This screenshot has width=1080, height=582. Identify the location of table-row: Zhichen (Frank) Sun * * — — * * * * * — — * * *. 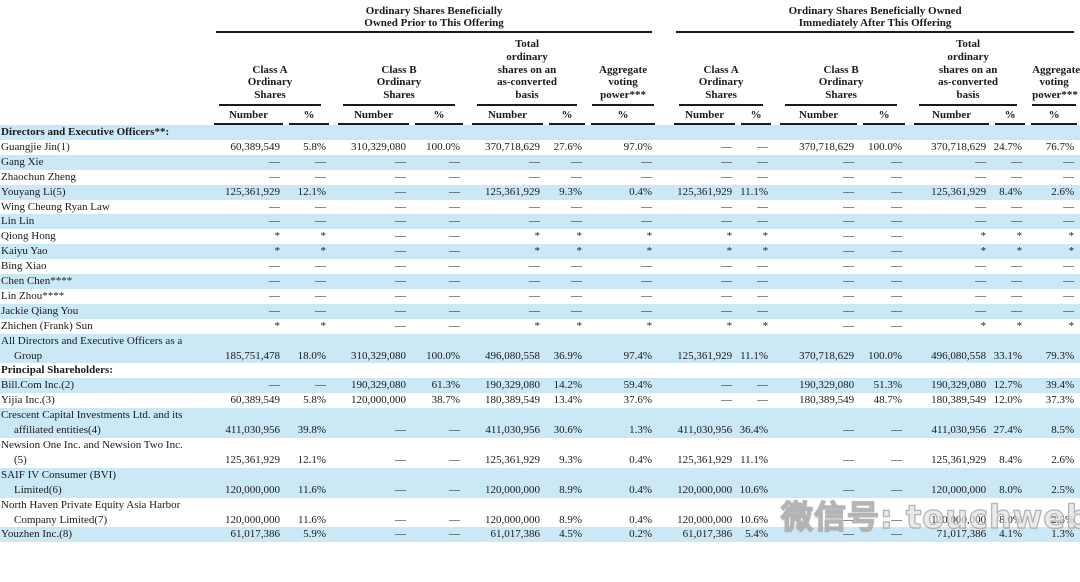
(540, 326).